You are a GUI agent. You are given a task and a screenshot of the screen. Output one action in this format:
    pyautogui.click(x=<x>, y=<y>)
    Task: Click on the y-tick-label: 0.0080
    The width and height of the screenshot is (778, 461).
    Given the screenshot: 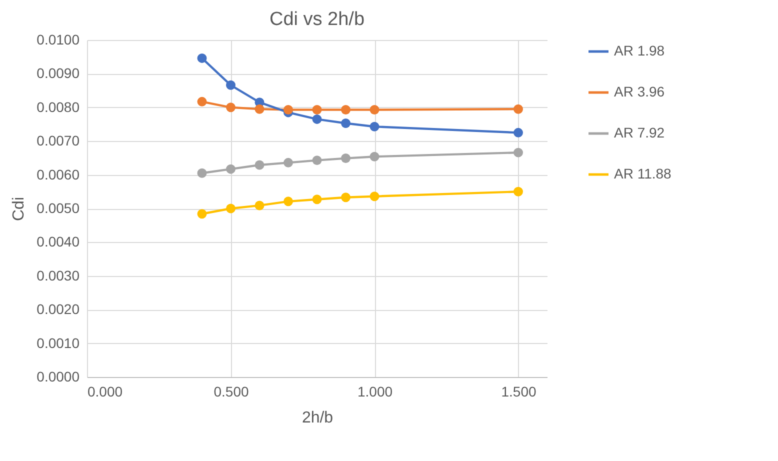 What is the action you would take?
    pyautogui.click(x=58, y=106)
    